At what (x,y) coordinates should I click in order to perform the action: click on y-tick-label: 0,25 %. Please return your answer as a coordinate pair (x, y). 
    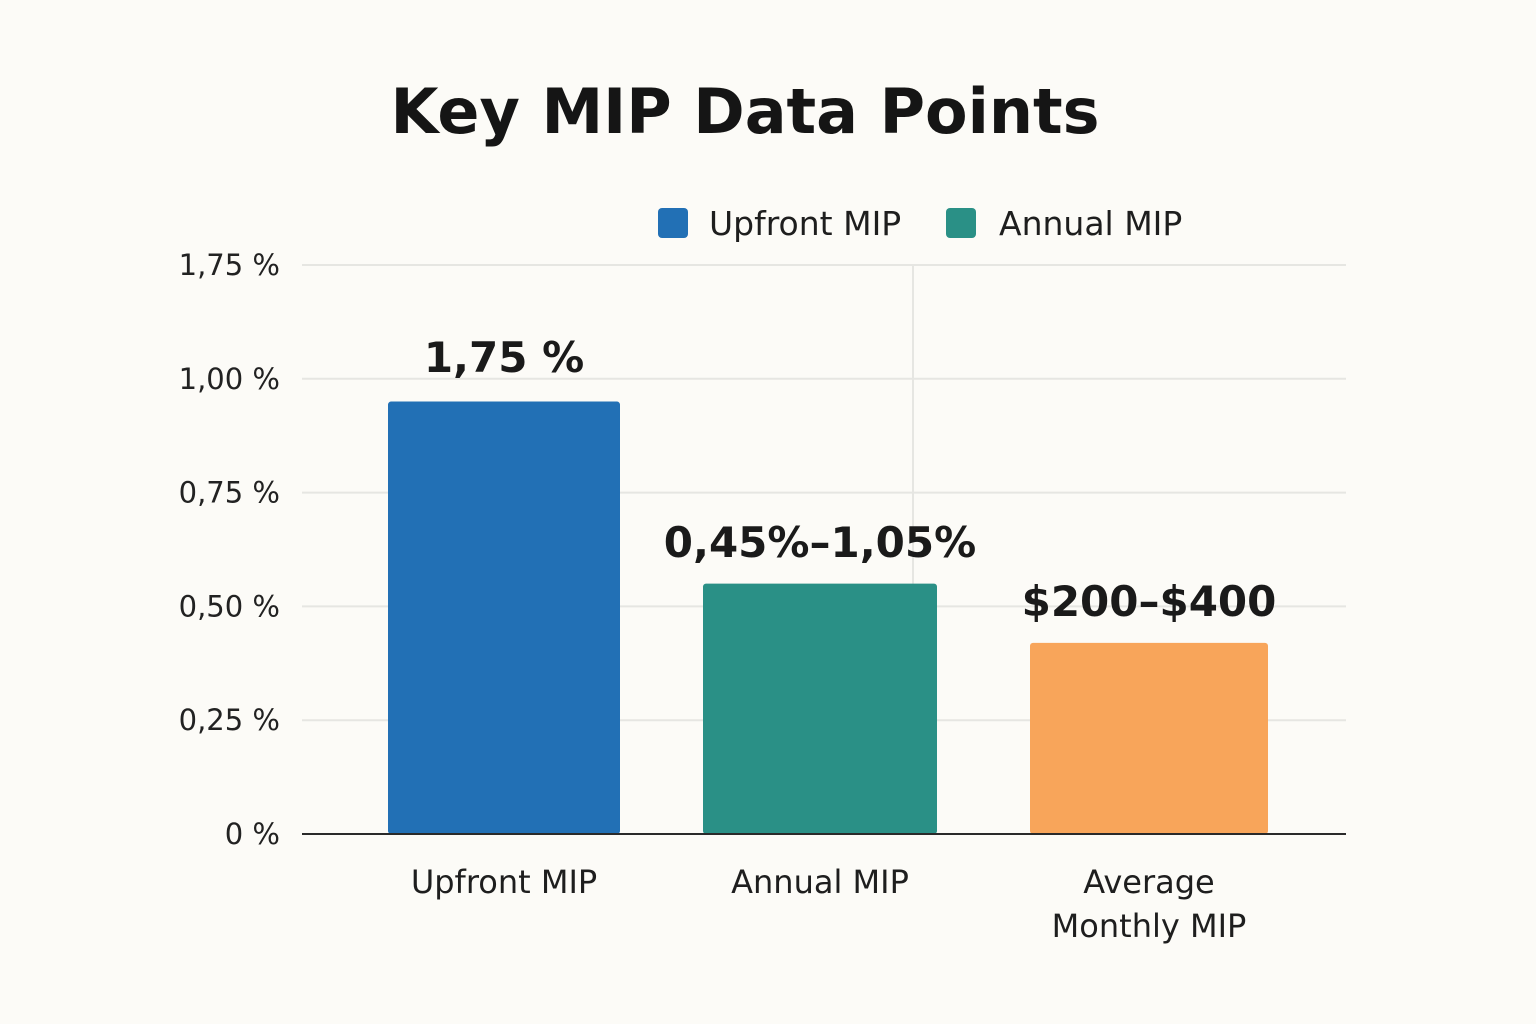
    Looking at the image, I should click on (229, 720).